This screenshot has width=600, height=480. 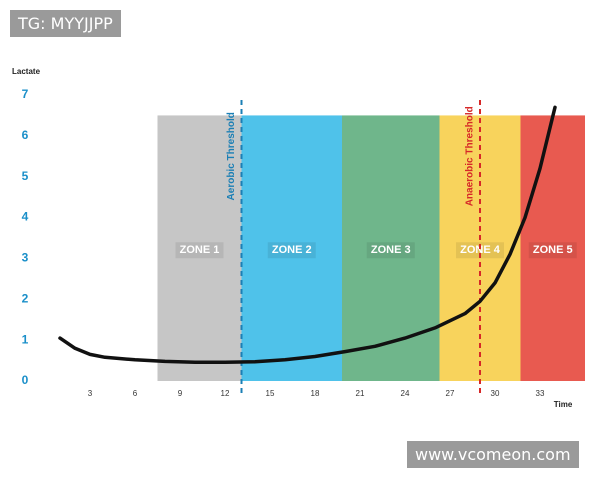 I want to click on x-tick-label: 12, so click(x=225, y=393).